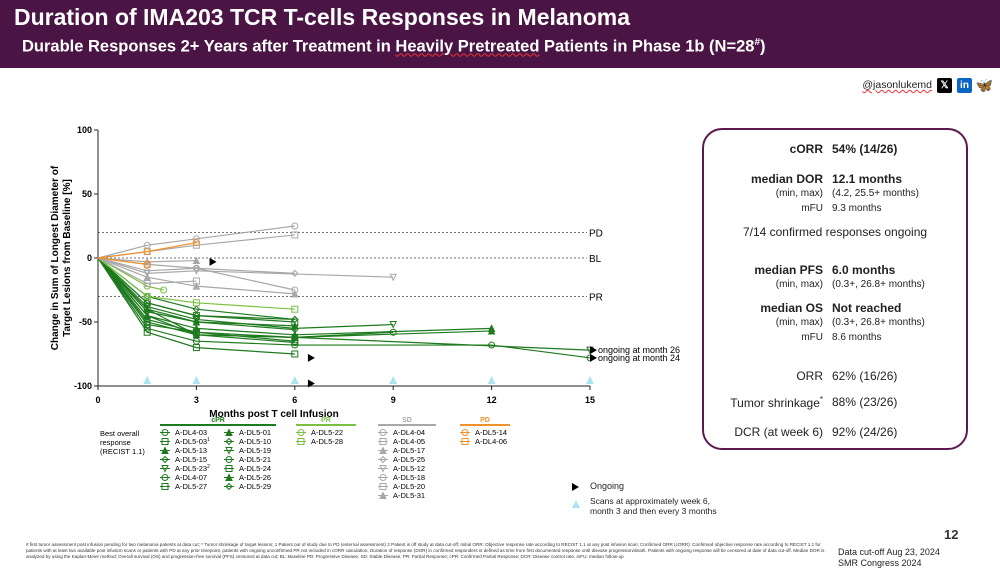 This screenshot has height=570, width=1000. What do you see at coordinates (647, 46) in the screenshot?
I see `subtitle-post: Patients in Phase 1b (N=28` at bounding box center [647, 46].